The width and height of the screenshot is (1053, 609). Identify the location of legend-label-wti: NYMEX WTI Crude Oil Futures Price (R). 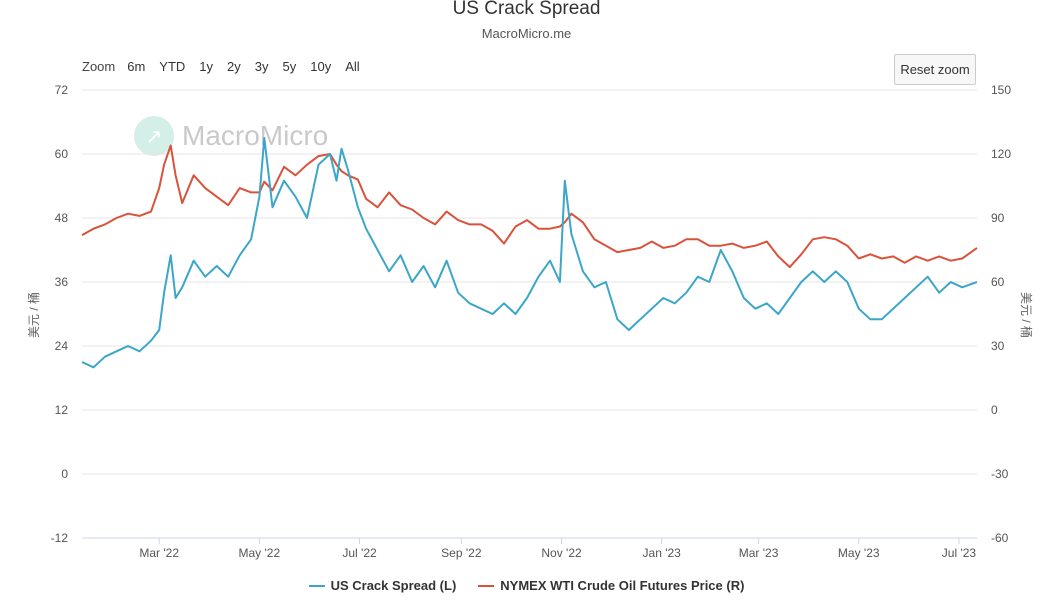
(622, 585).